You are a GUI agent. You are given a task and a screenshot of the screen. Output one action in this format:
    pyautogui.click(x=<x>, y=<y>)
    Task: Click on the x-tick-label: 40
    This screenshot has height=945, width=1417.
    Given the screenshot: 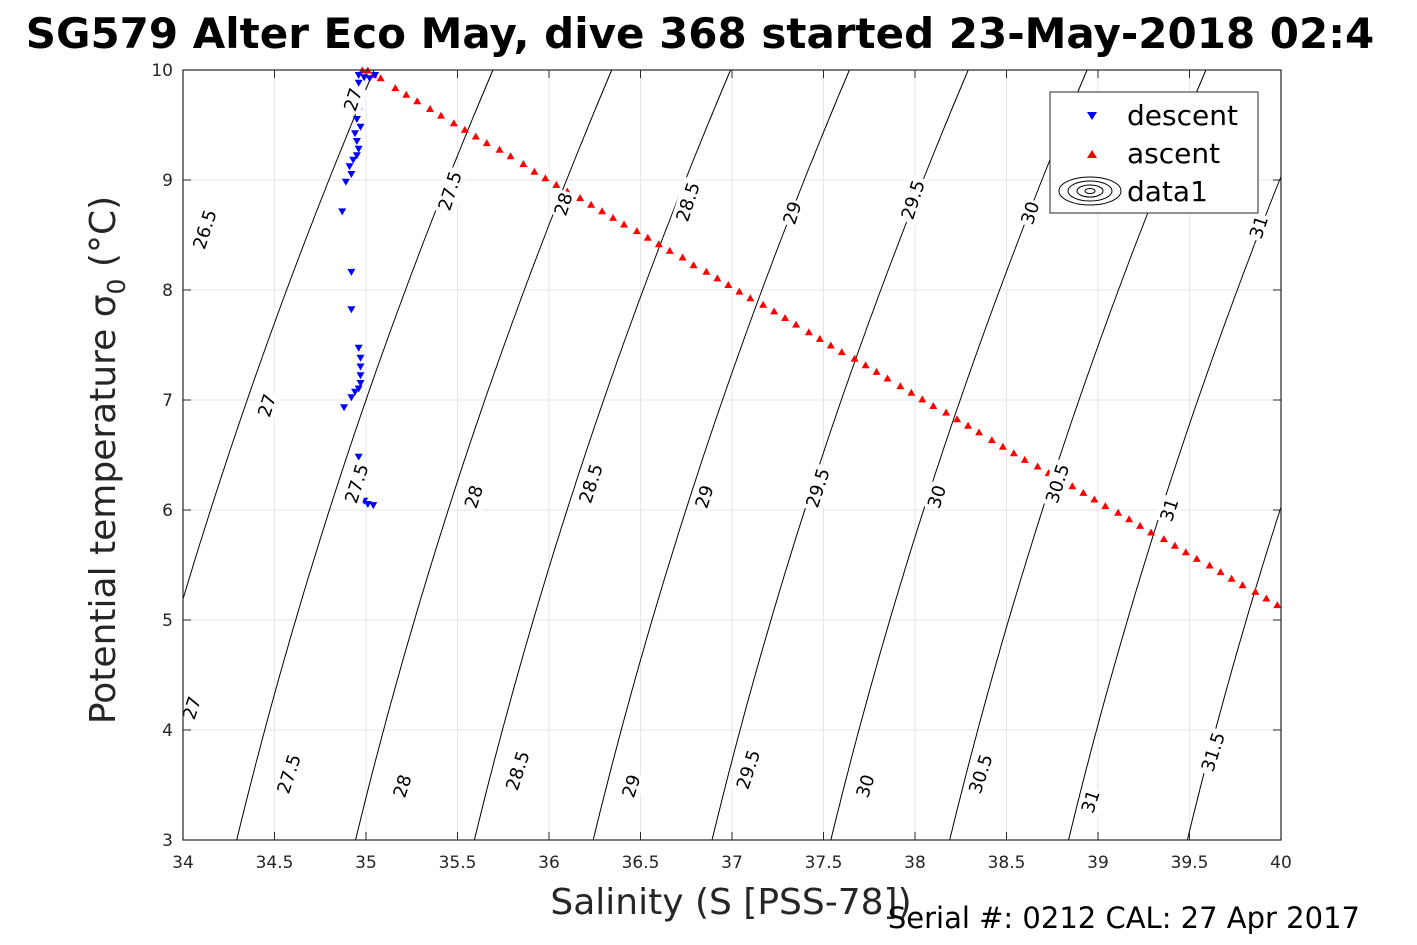 What is the action you would take?
    pyautogui.click(x=1281, y=863)
    